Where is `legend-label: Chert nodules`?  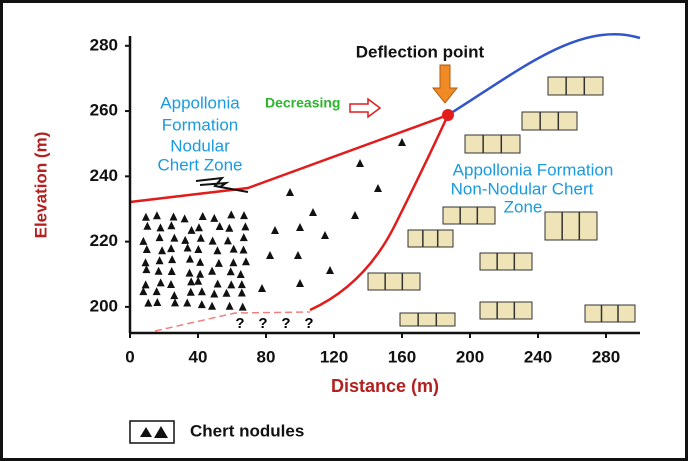
legend-label: Chert nodules is located at coordinates (247, 430).